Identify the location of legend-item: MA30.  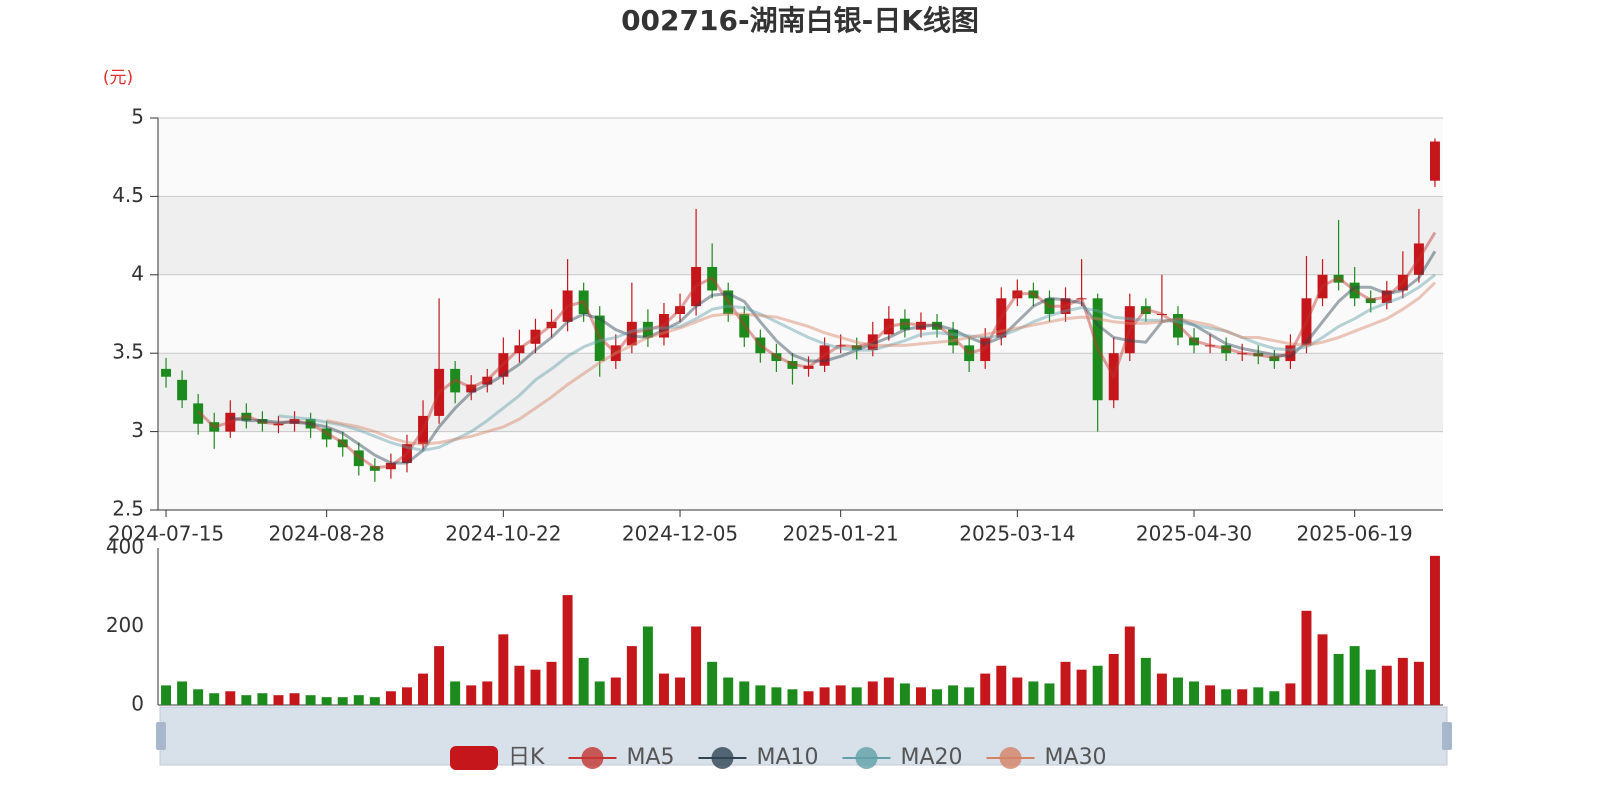
(1046, 757).